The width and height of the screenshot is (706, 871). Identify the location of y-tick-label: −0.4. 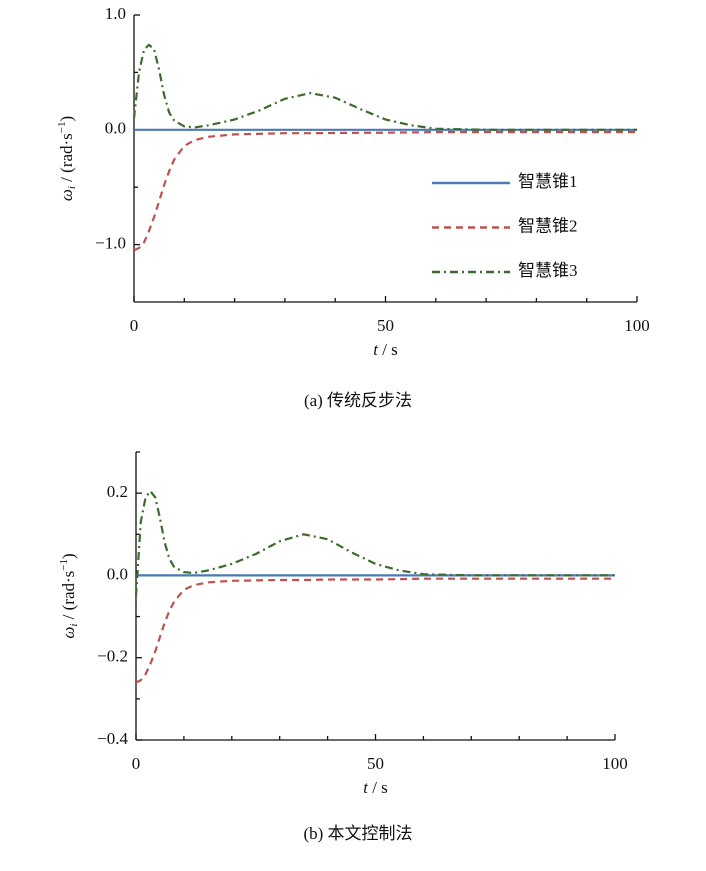
(112, 738).